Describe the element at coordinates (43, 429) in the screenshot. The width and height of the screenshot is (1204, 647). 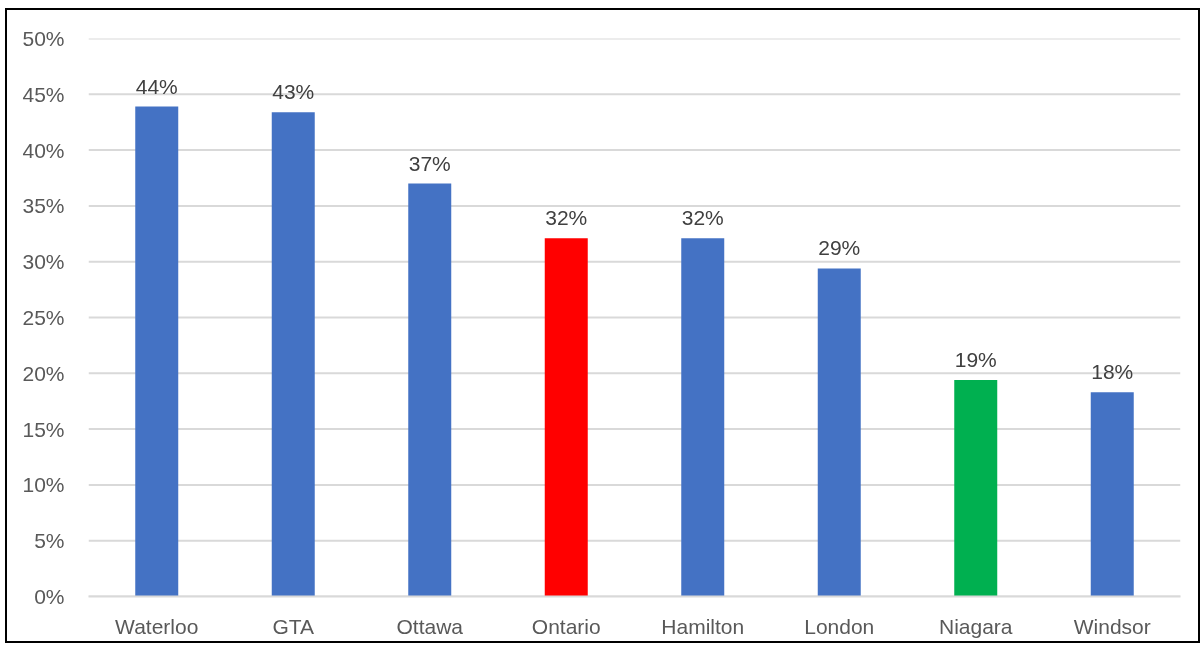
I see `y-tick-label: 15%` at that location.